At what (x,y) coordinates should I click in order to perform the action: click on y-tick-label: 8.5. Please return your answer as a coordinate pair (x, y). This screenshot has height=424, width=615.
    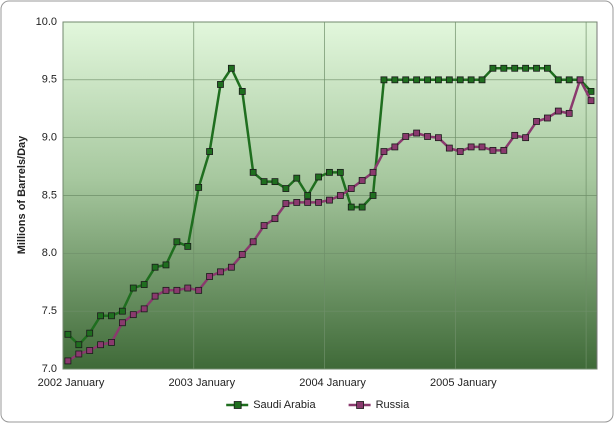
    Looking at the image, I should click on (49, 195).